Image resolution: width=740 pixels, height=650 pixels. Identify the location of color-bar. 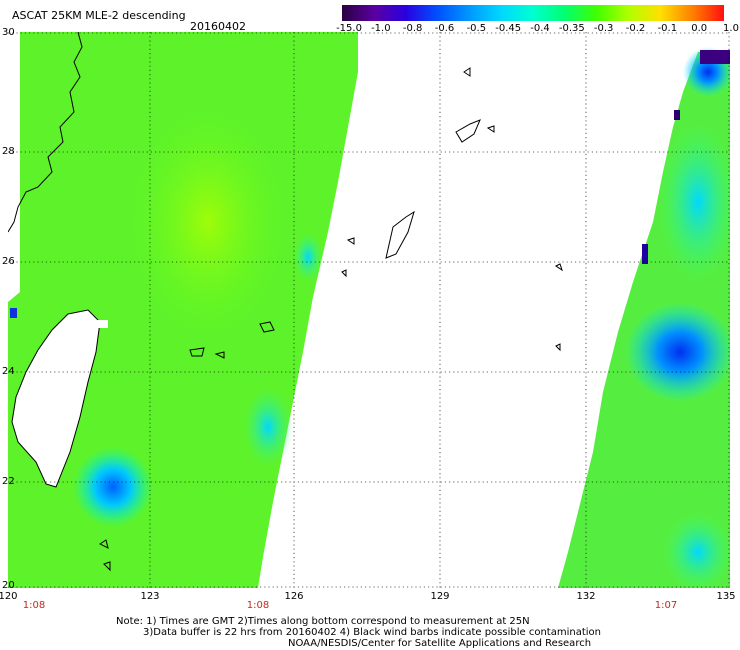
(533, 13).